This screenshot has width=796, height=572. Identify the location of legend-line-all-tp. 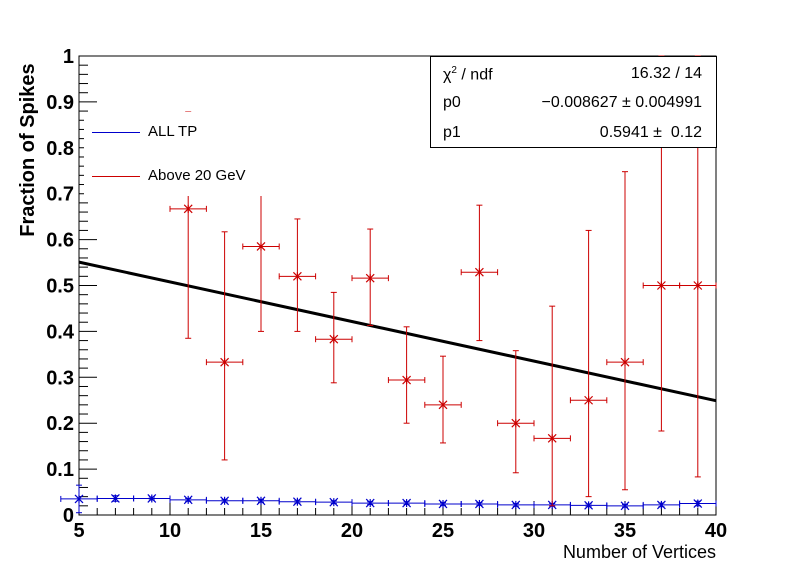
(116, 132).